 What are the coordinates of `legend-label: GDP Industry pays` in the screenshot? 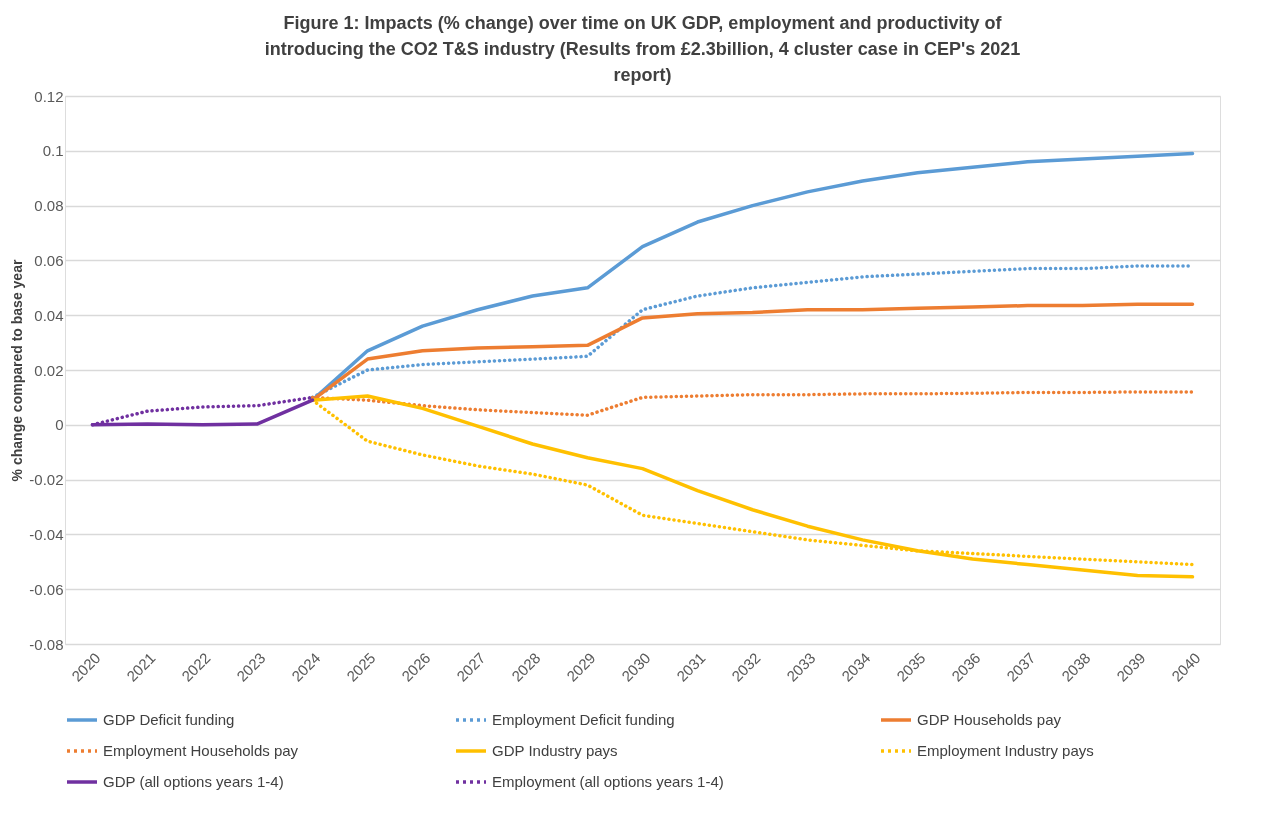 It's located at (555, 750).